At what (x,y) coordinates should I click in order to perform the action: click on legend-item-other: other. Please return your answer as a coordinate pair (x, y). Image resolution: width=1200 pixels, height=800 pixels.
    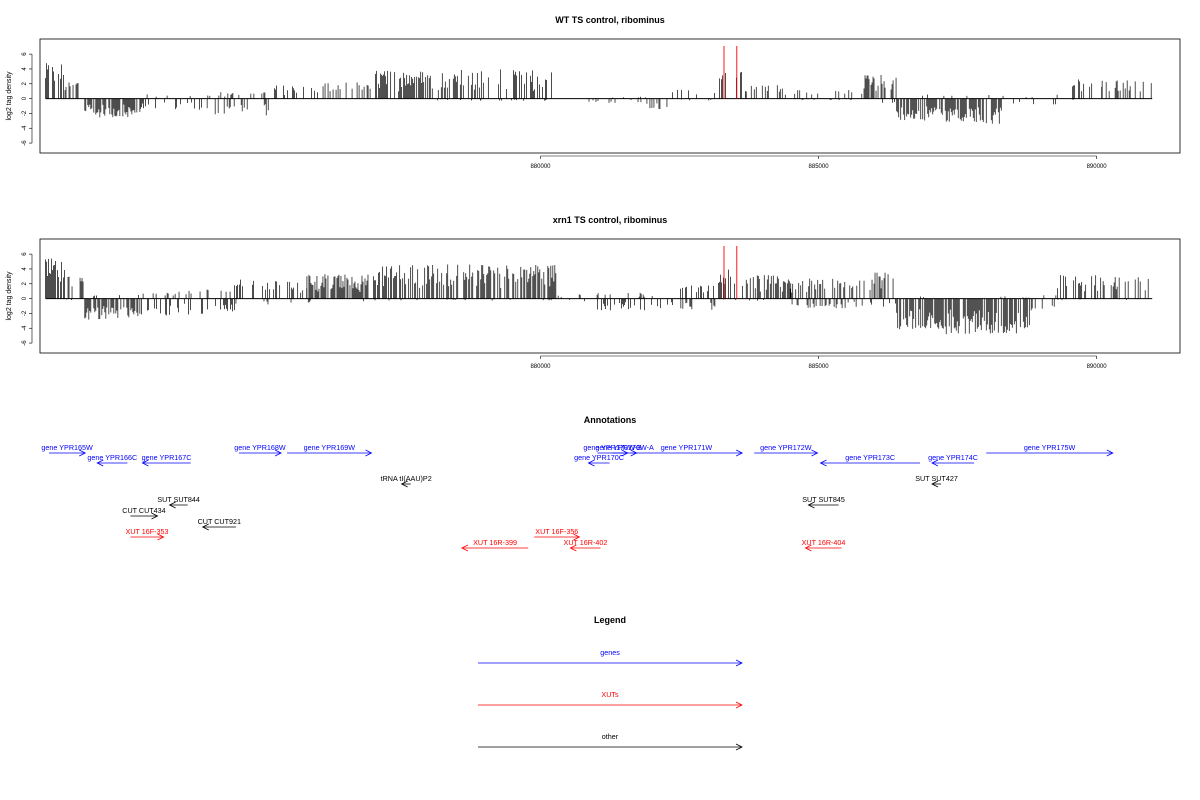
    Looking at the image, I should click on (610, 741).